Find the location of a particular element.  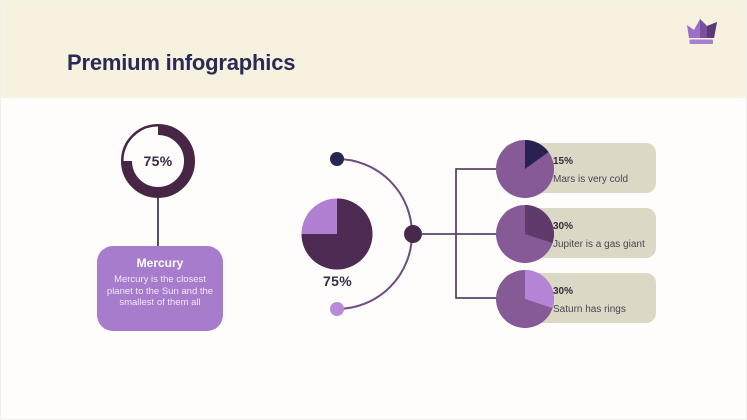

saturn-percentage-label: 30% is located at coordinates (563, 291).